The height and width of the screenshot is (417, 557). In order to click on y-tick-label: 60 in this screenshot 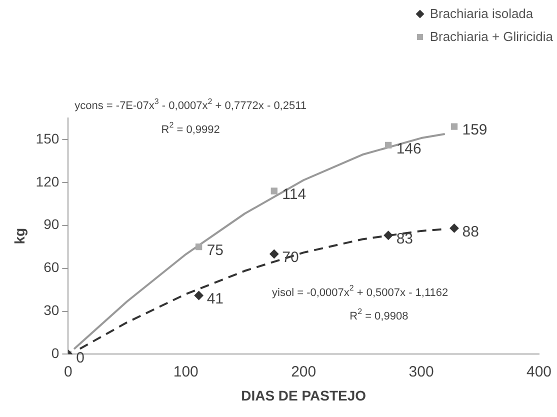, I will do `click(52, 267)`.